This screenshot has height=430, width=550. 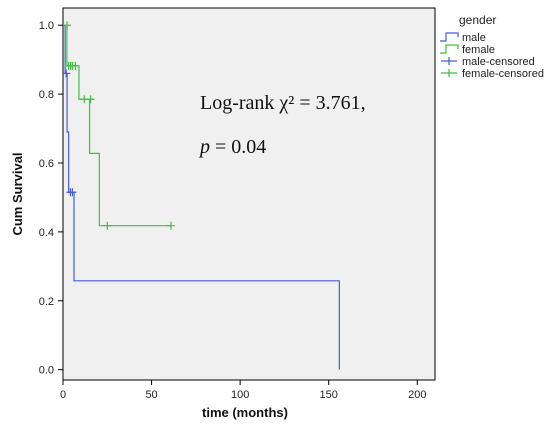 I want to click on x-tick-label: 100, so click(x=240, y=395).